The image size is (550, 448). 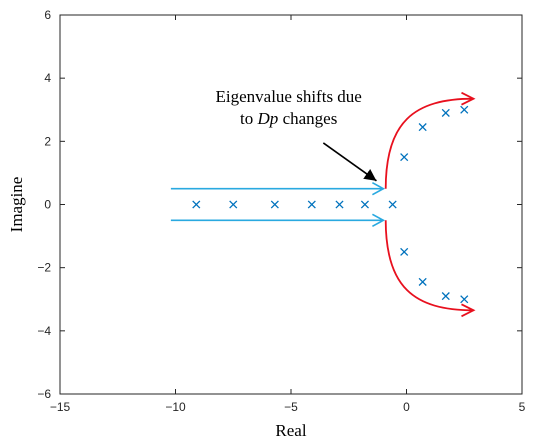 What do you see at coordinates (175, 407) in the screenshot?
I see `x-tick-label: −10` at bounding box center [175, 407].